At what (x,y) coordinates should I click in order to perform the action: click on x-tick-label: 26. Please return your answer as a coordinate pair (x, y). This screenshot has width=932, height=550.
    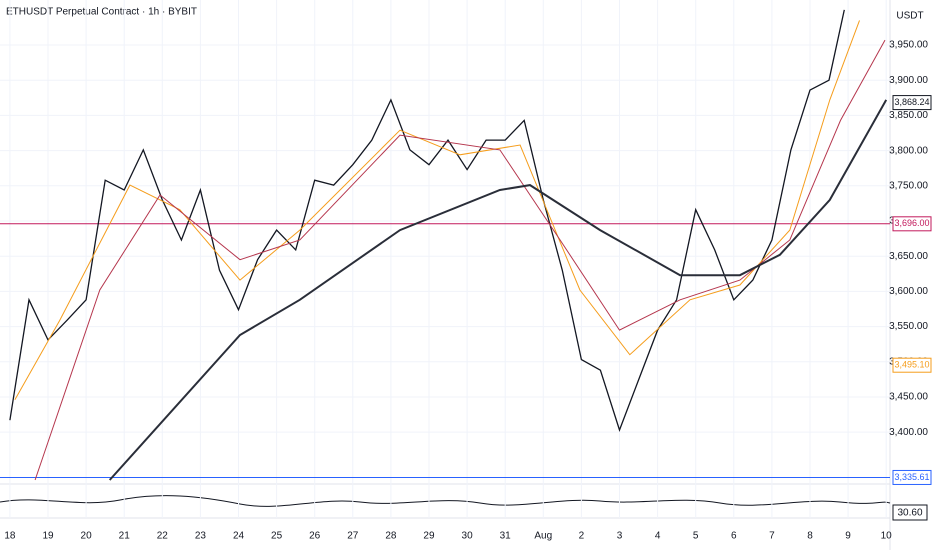
    Looking at the image, I should click on (315, 536).